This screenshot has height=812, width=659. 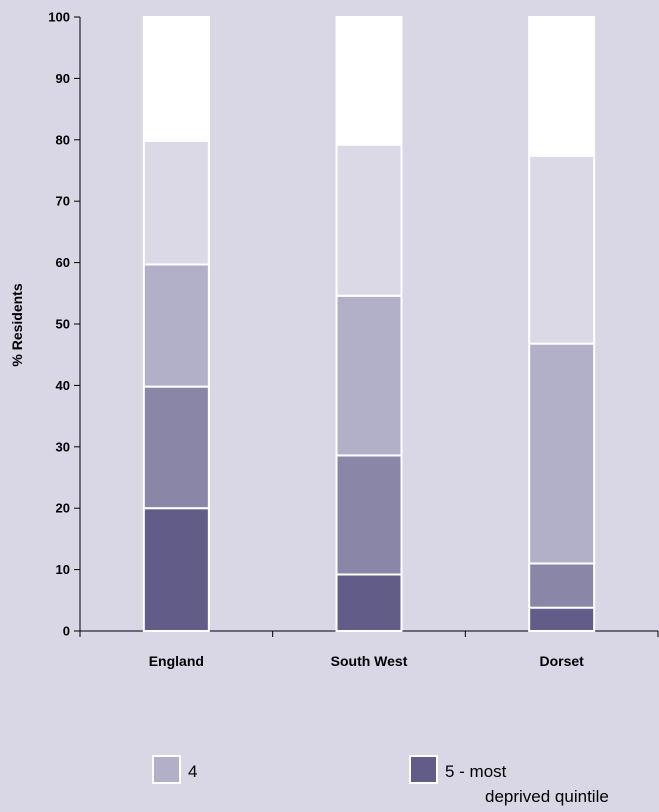 What do you see at coordinates (380, 780) in the screenshot?
I see `legend: 4 5 - most deprived quintile` at bounding box center [380, 780].